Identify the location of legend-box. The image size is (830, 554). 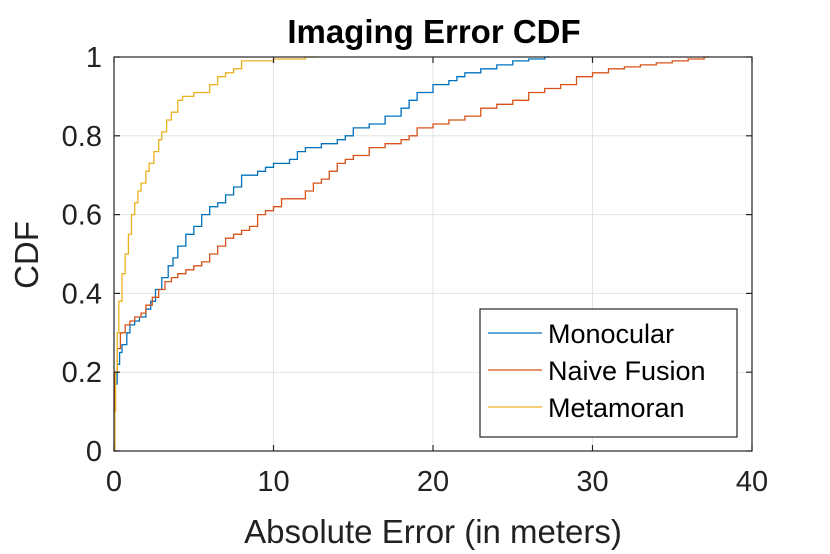
(608, 373).